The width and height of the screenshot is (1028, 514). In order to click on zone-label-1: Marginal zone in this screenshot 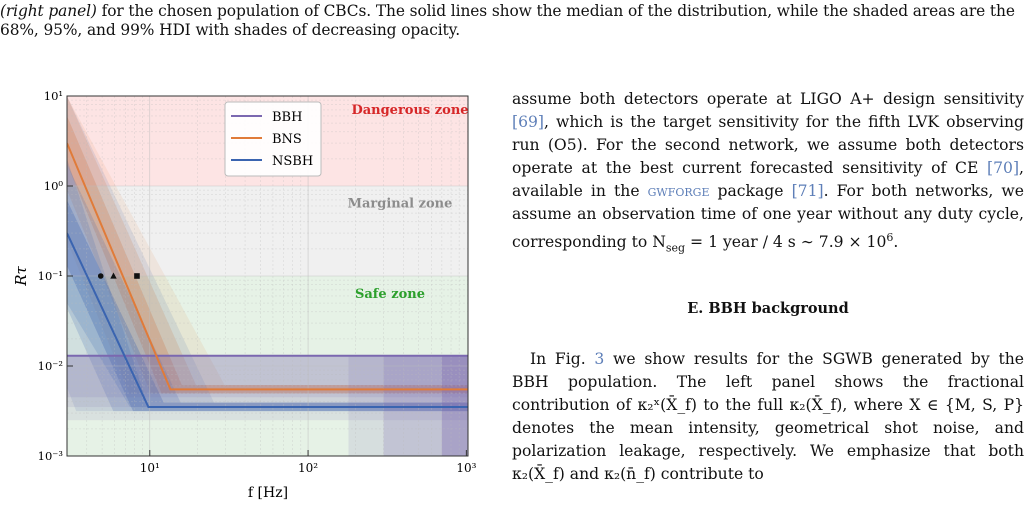, I will do `click(400, 203)`.